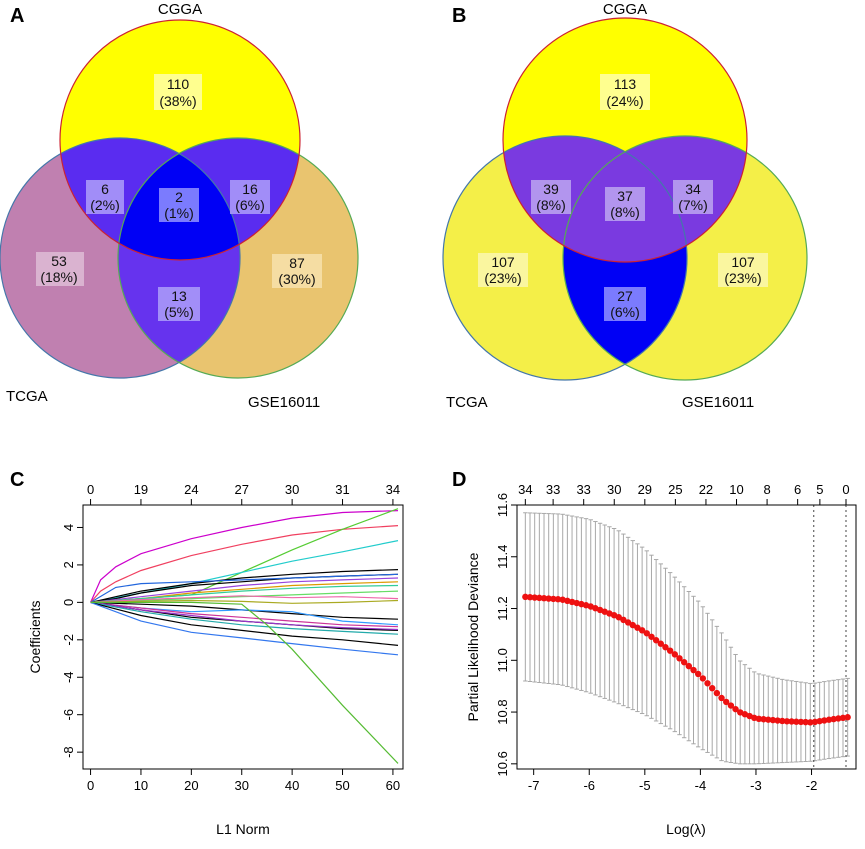  I want to click on top-tick-label: 6, so click(797, 489).